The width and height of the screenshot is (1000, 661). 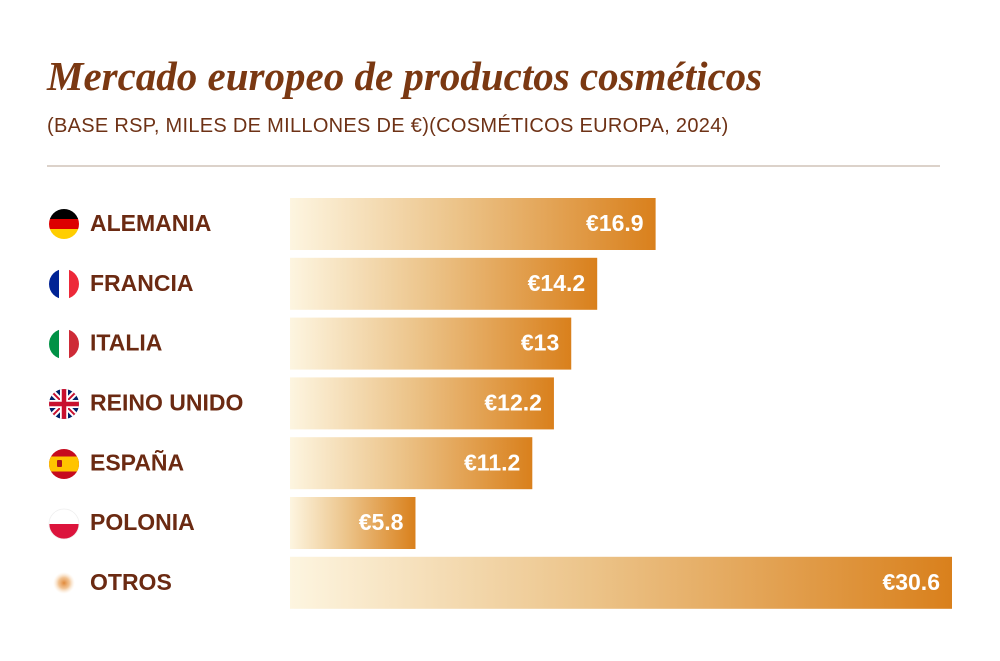 I want to click on value-label: €5.8, so click(x=381, y=522).